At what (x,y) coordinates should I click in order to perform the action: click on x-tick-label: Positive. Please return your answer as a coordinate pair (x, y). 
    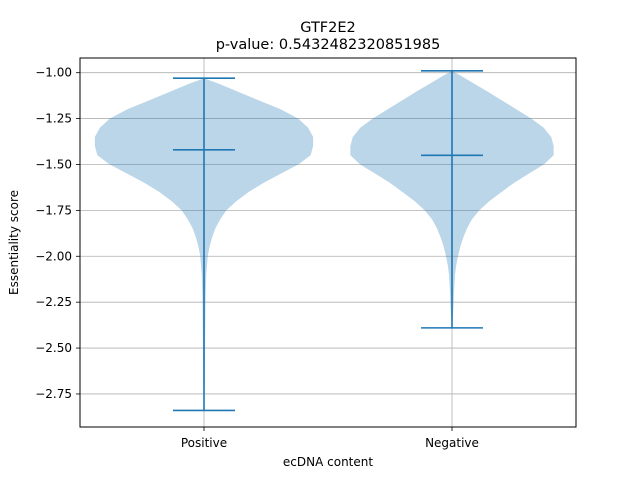
    Looking at the image, I should click on (204, 443).